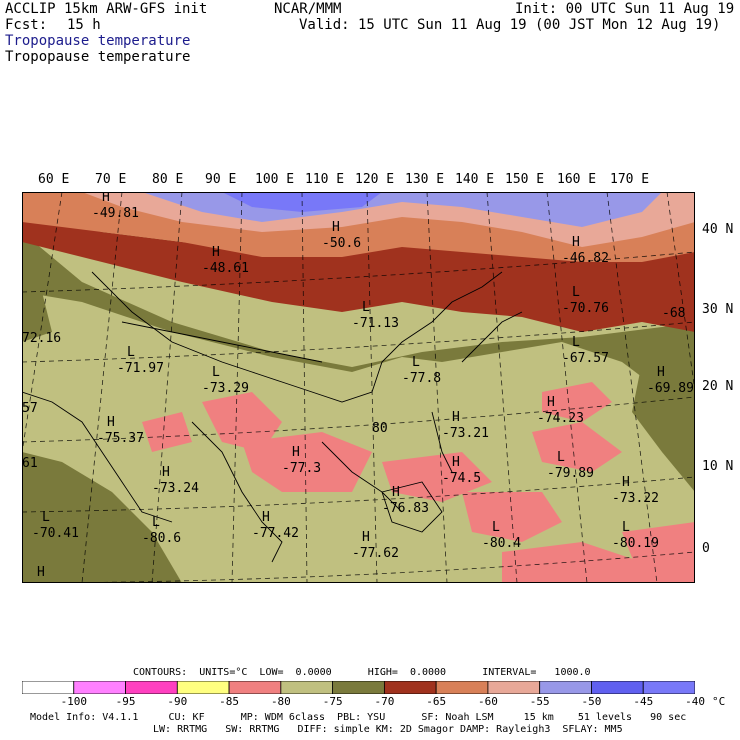  Describe the element at coordinates (625, 9) in the screenshot. I see `init-time: Init: 00 UTC Sun 11 Aug 19` at that location.